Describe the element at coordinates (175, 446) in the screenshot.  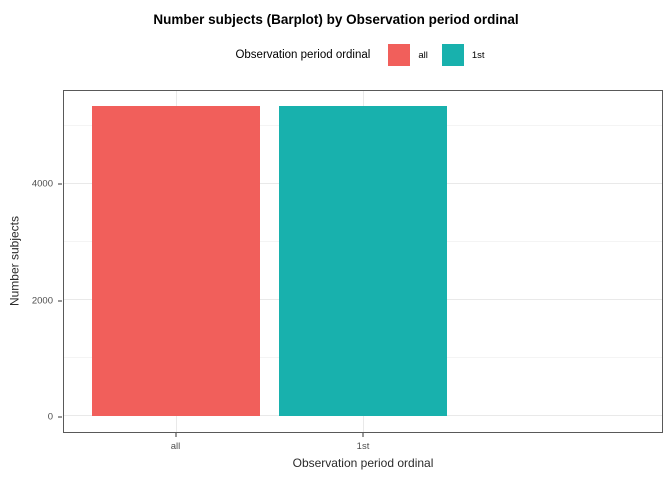
I see `x-tick-label: all` at that location.